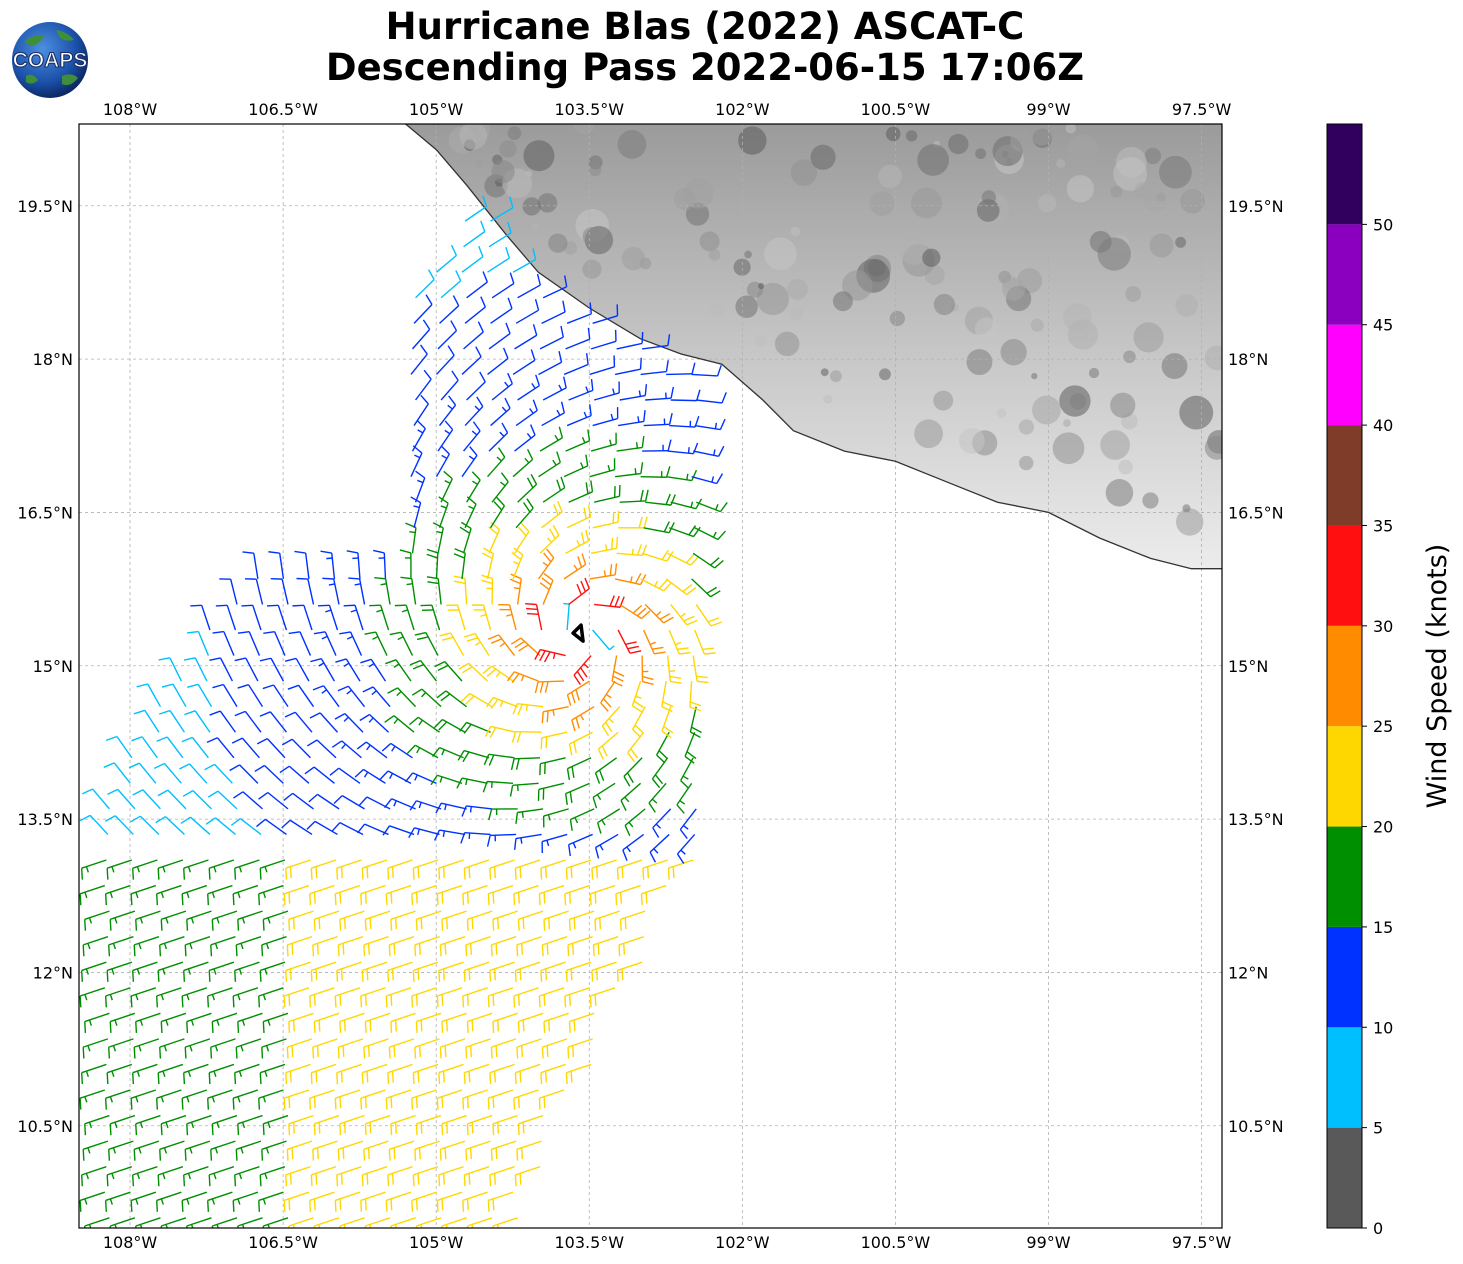 This screenshot has width=1463, height=1264. What do you see at coordinates (50, 60) in the screenshot?
I see `logo-text: COAPS` at bounding box center [50, 60].